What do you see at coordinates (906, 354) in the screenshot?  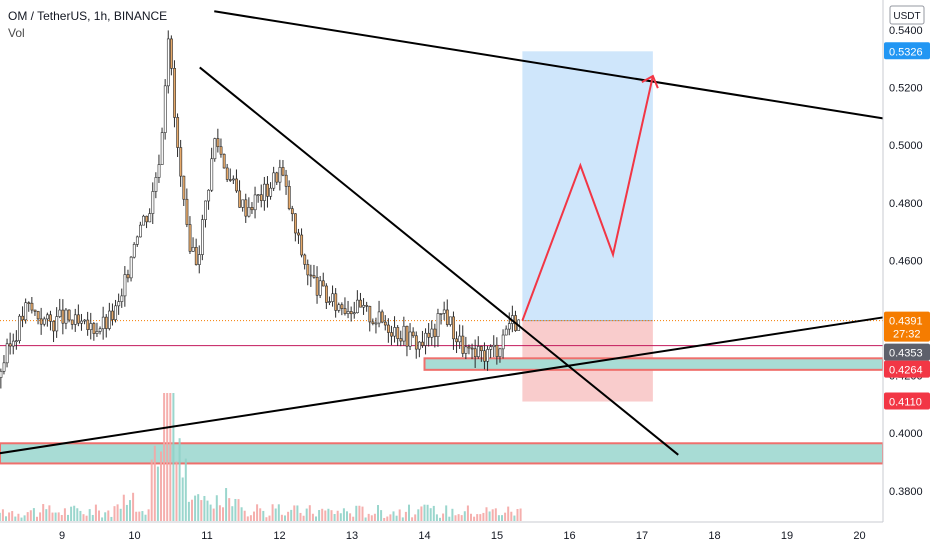 I see `level-price-tag: 0.4353` at bounding box center [906, 354].